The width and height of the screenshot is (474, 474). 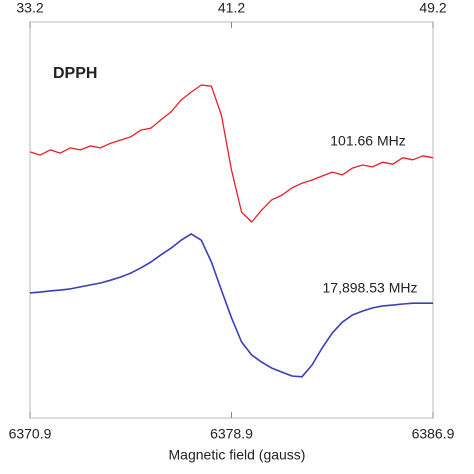 I want to click on x-tick-label: 6370.9, so click(x=30, y=434).